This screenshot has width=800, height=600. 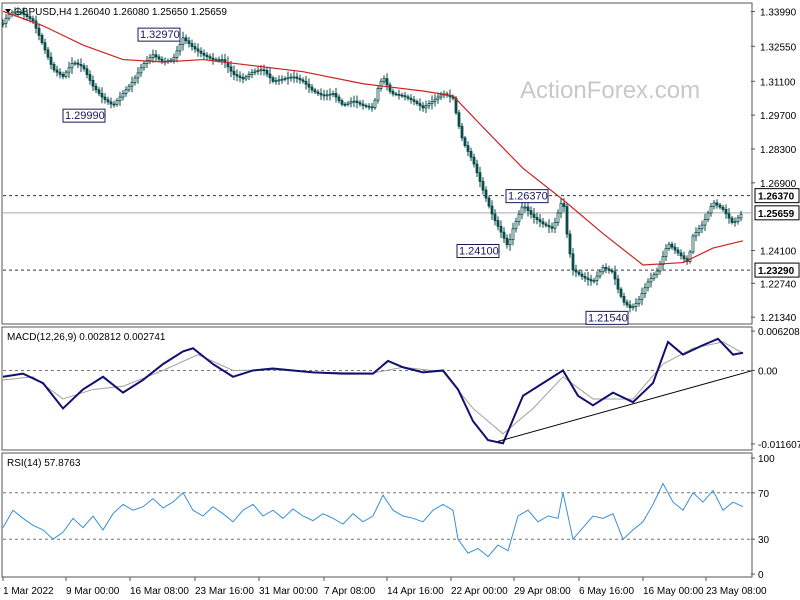 I want to click on price-annotation-label: 1.29990, so click(x=85, y=116).